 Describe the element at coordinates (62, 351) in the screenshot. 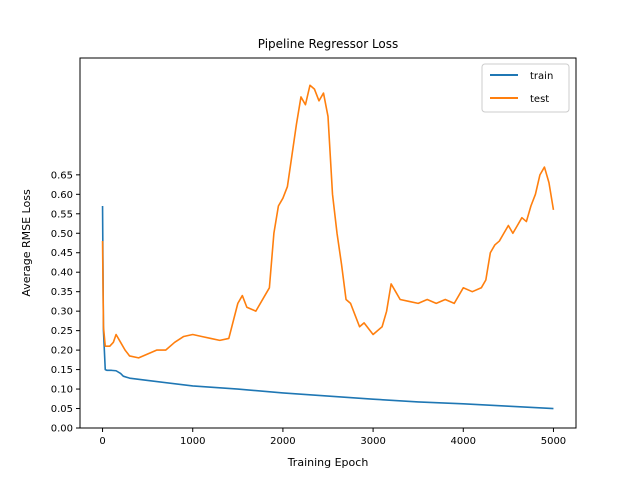

I see `y-tick-label: 0.20` at that location.